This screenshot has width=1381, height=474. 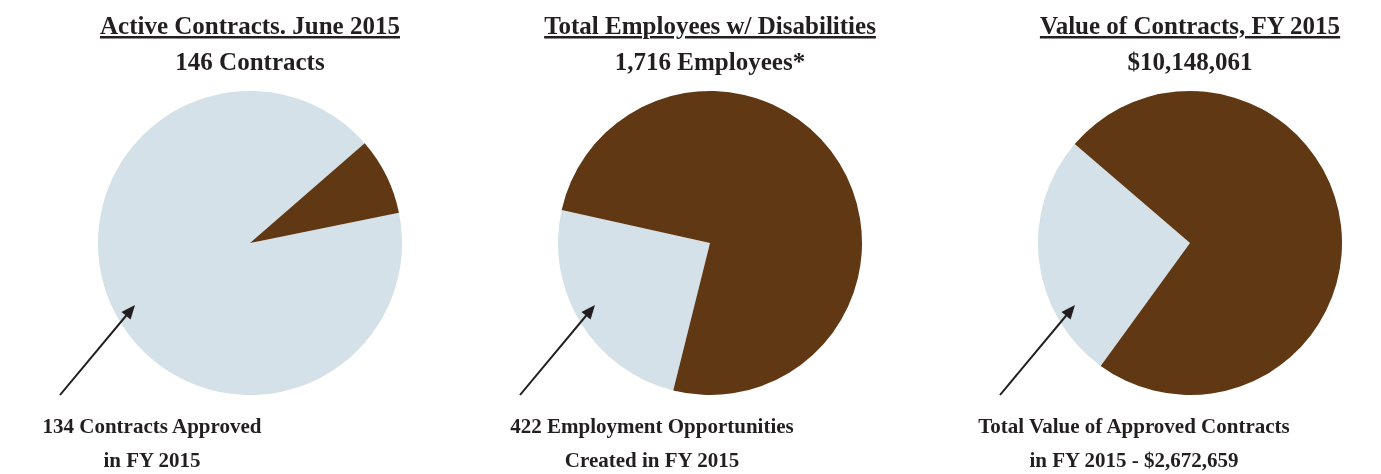 I want to click on text: Total Value of Approved Contracts in FY 2015 - $2,672,659, so click(x=1134, y=443).